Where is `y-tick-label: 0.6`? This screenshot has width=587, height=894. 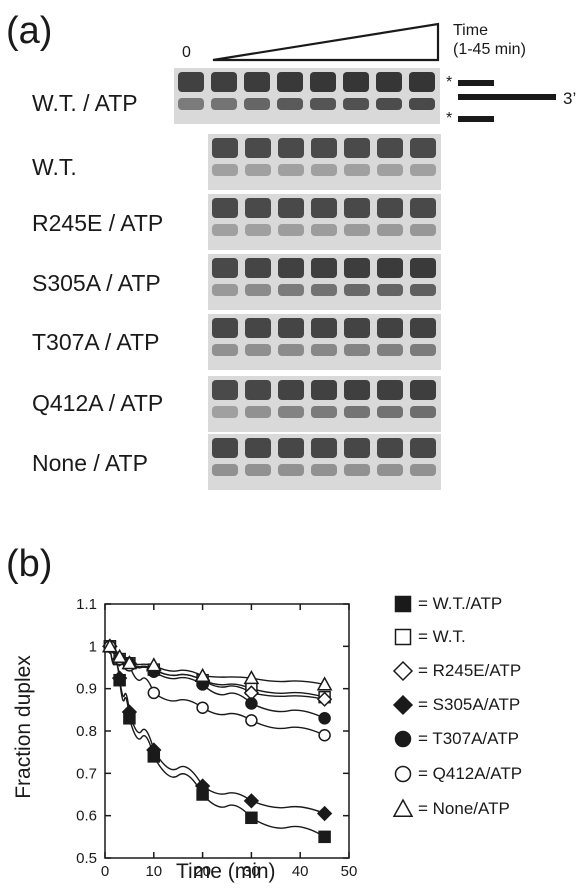
y-tick-label: 0.6 is located at coordinates (86, 816).